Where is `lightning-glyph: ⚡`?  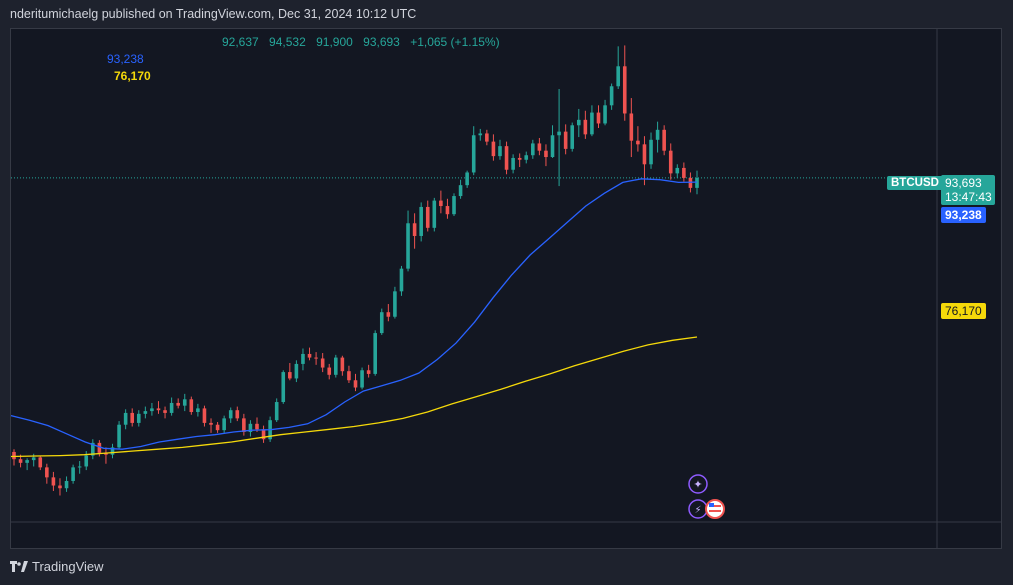 lightning-glyph: ⚡ is located at coordinates (697, 510).